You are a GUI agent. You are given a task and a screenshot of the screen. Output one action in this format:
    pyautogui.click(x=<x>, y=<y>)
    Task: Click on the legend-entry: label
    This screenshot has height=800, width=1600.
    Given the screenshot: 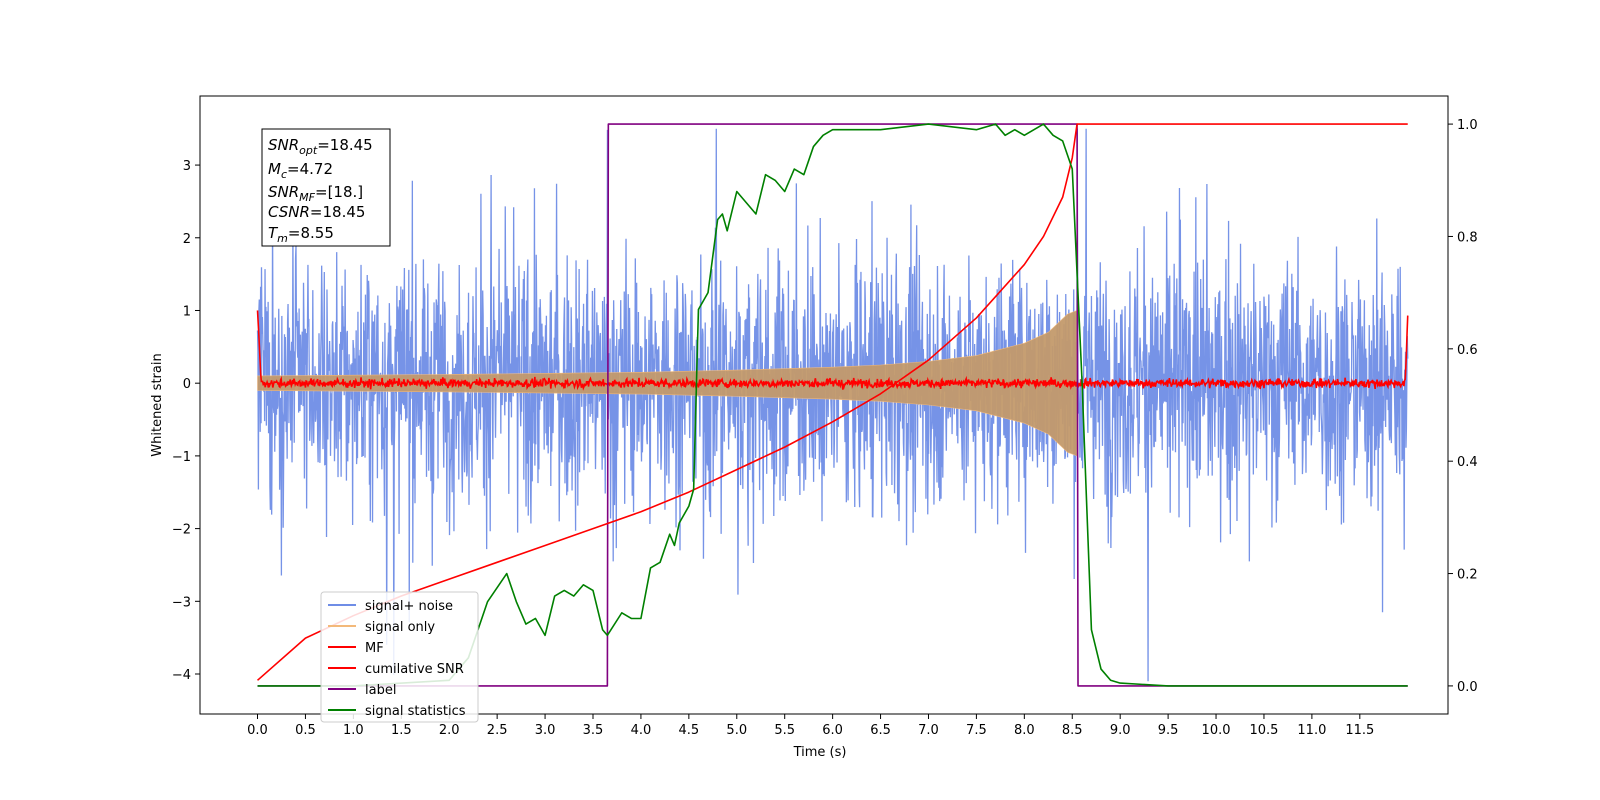 What is the action you would take?
    pyautogui.click(x=380, y=690)
    